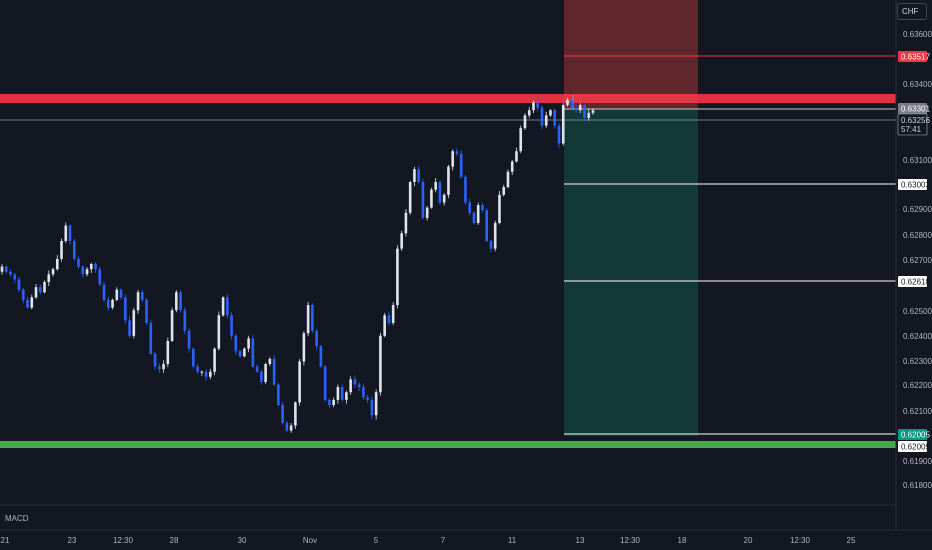 This screenshot has height=550, width=932. Describe the element at coordinates (851, 540) in the screenshot. I see `time-tick-label: 25` at that location.